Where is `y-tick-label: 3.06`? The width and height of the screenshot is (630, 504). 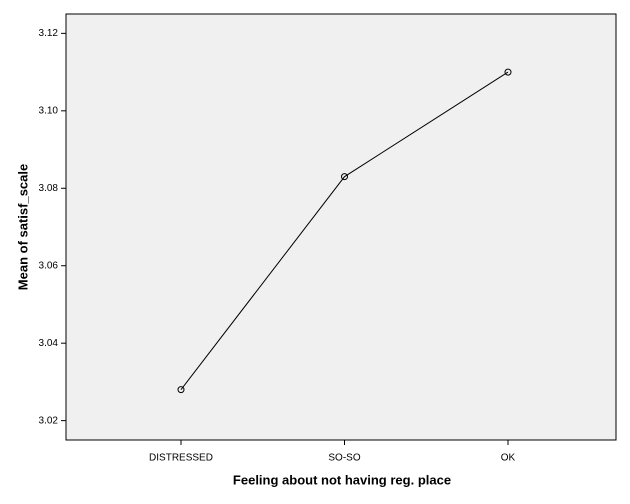 y-tick-label: 3.06 is located at coordinates (49, 265).